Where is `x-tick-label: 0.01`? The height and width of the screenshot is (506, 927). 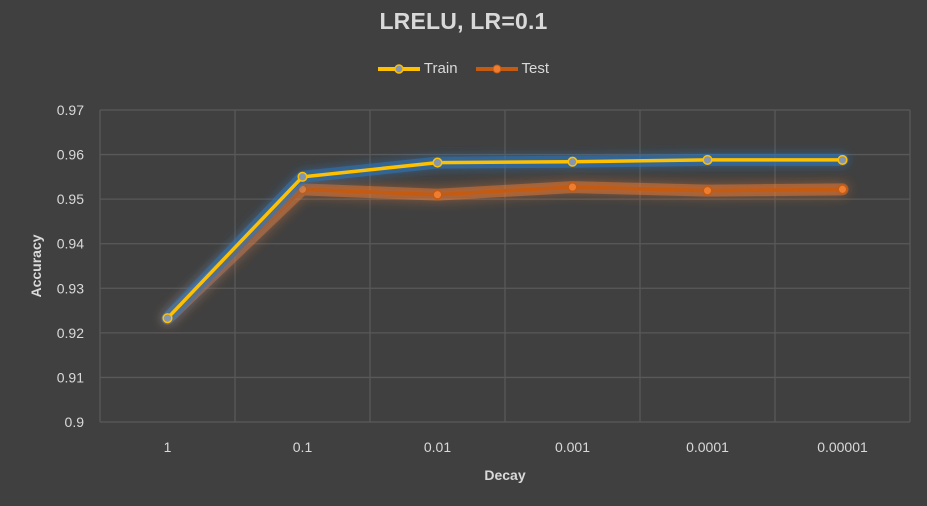 x-tick-label: 0.01 is located at coordinates (437, 447).